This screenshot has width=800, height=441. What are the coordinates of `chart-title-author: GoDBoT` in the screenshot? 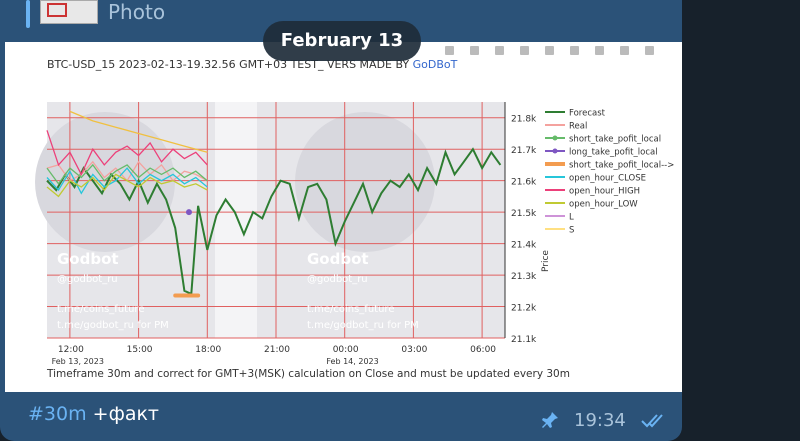 It's located at (435, 64).